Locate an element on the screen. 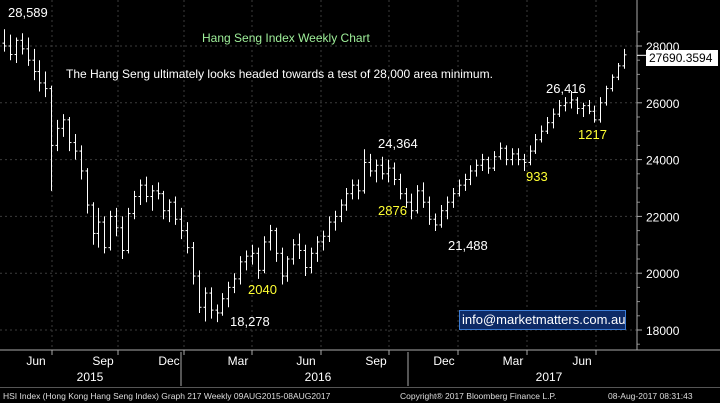 The image size is (720, 403). level-label: 28,589 is located at coordinates (28, 12).